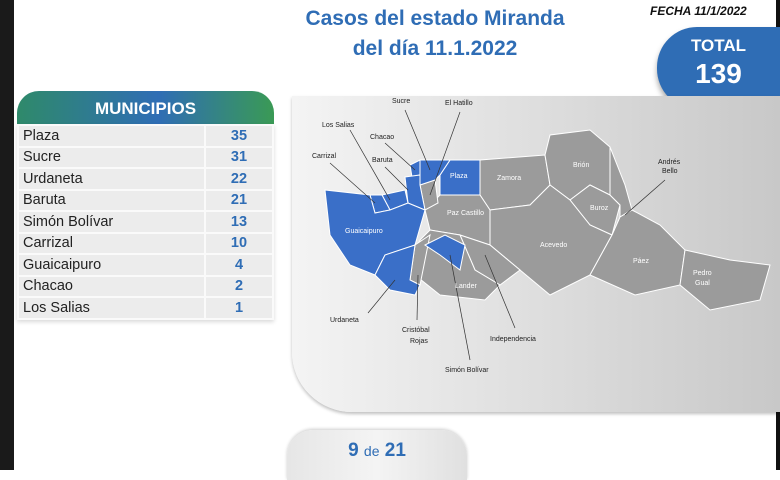 Image resolution: width=780 pixels, height=480 pixels. What do you see at coordinates (416, 330) in the screenshot?
I see `map-label-cristobal-rojas-1: Cristóbal` at bounding box center [416, 330].